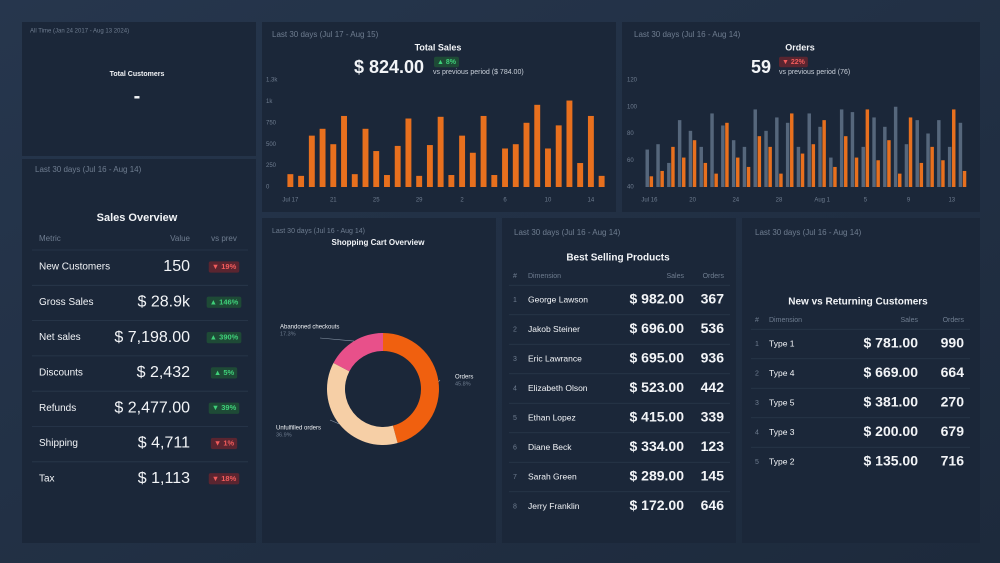  I want to click on y-tick-label: 120, so click(632, 81).